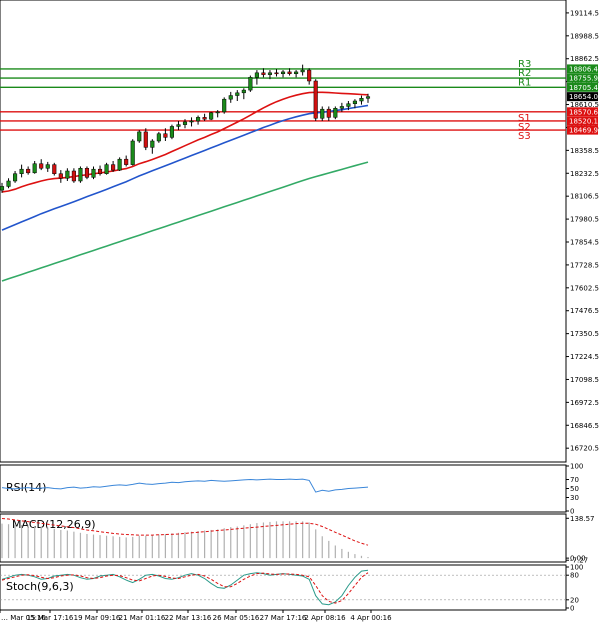  Describe the element at coordinates (584, 174) in the screenshot. I see `price-tick-label: 18232.5` at that location.